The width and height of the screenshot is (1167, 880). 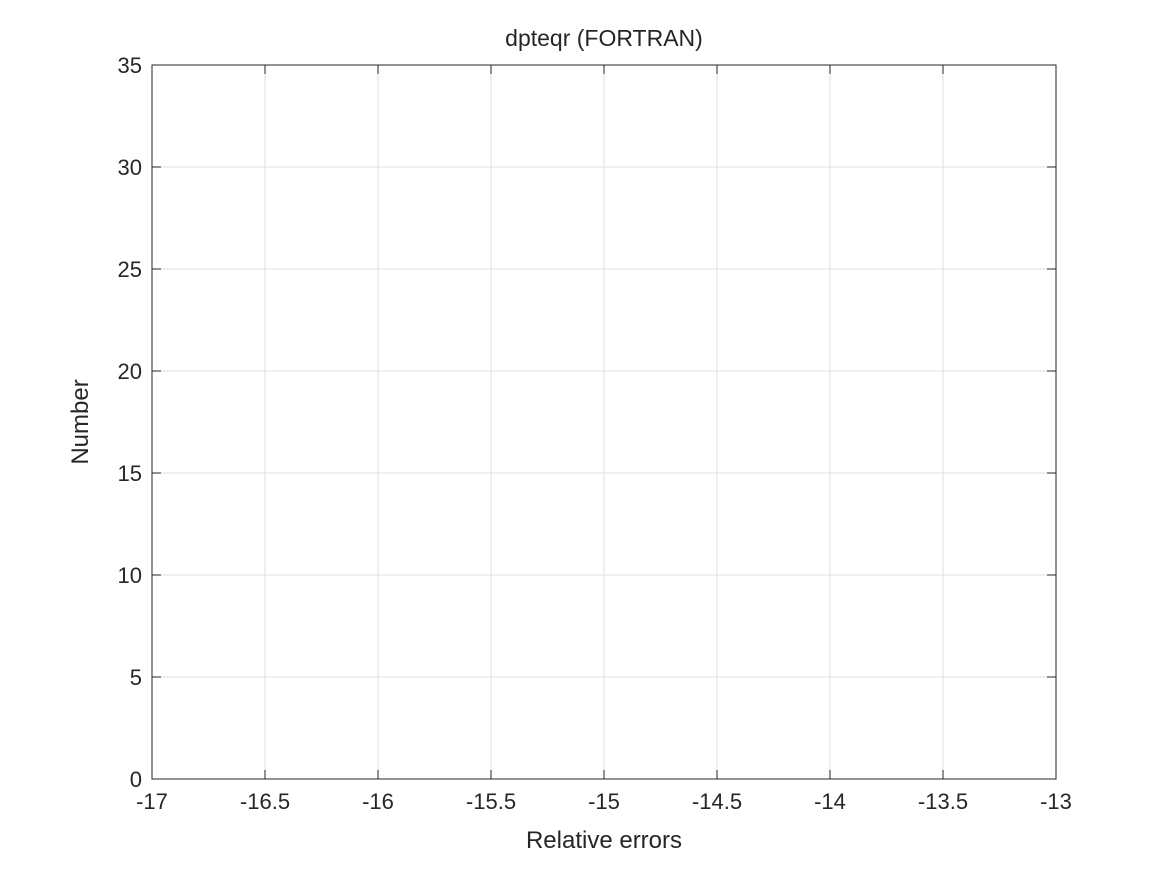 What do you see at coordinates (80, 421) in the screenshot?
I see `y-axis-title: Number` at bounding box center [80, 421].